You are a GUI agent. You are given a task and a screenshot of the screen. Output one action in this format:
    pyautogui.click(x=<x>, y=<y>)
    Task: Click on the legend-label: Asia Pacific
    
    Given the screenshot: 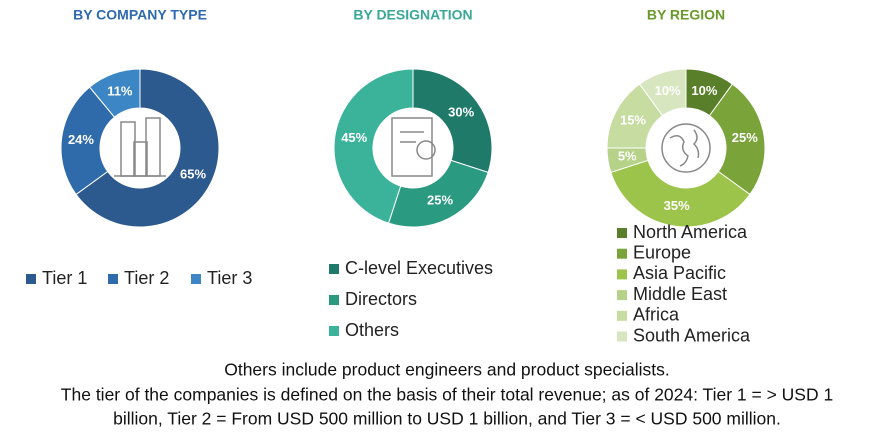 What is the action you would take?
    pyautogui.click(x=679, y=273)
    